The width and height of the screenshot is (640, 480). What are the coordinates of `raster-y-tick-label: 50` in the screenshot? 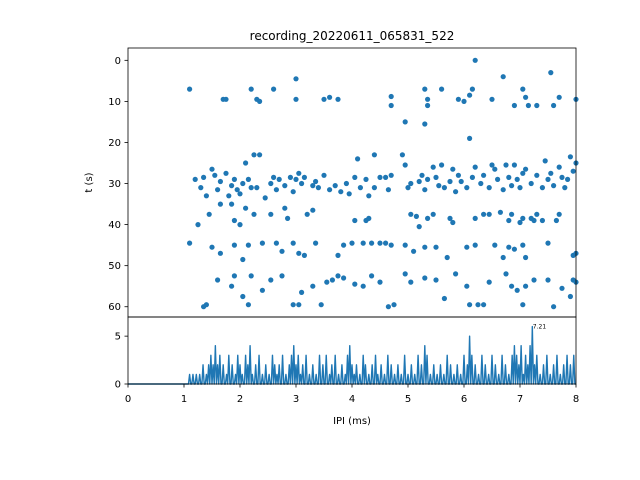 It's located at (114, 266).